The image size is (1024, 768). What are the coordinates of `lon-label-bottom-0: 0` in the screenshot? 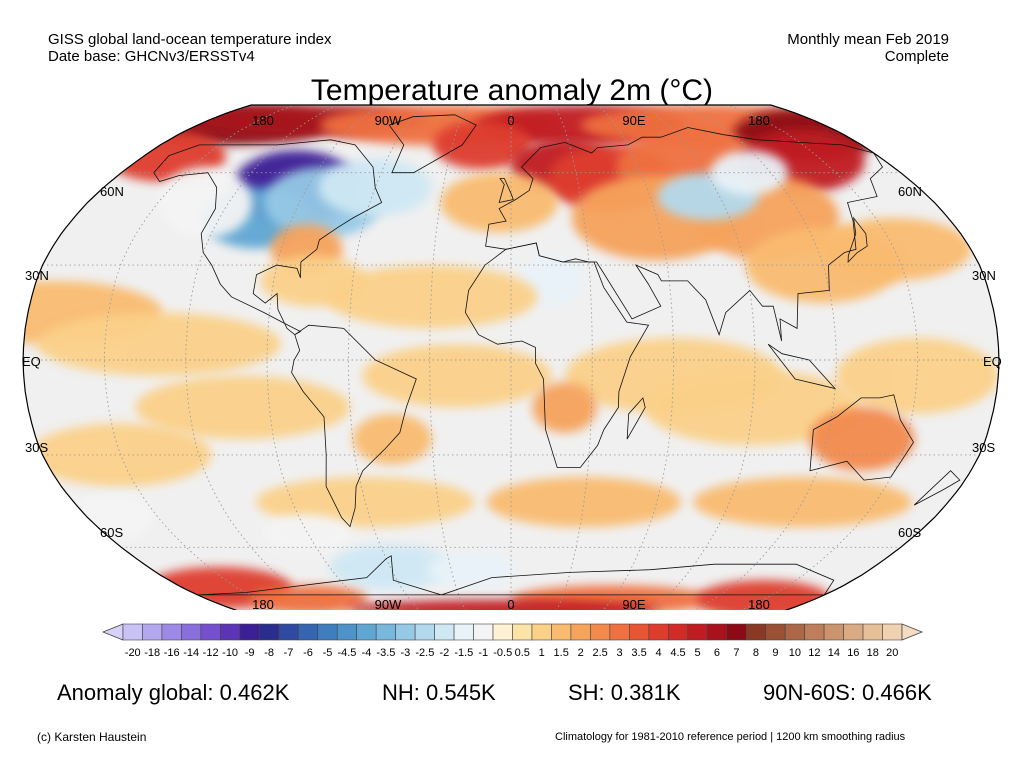 It's located at (511, 604).